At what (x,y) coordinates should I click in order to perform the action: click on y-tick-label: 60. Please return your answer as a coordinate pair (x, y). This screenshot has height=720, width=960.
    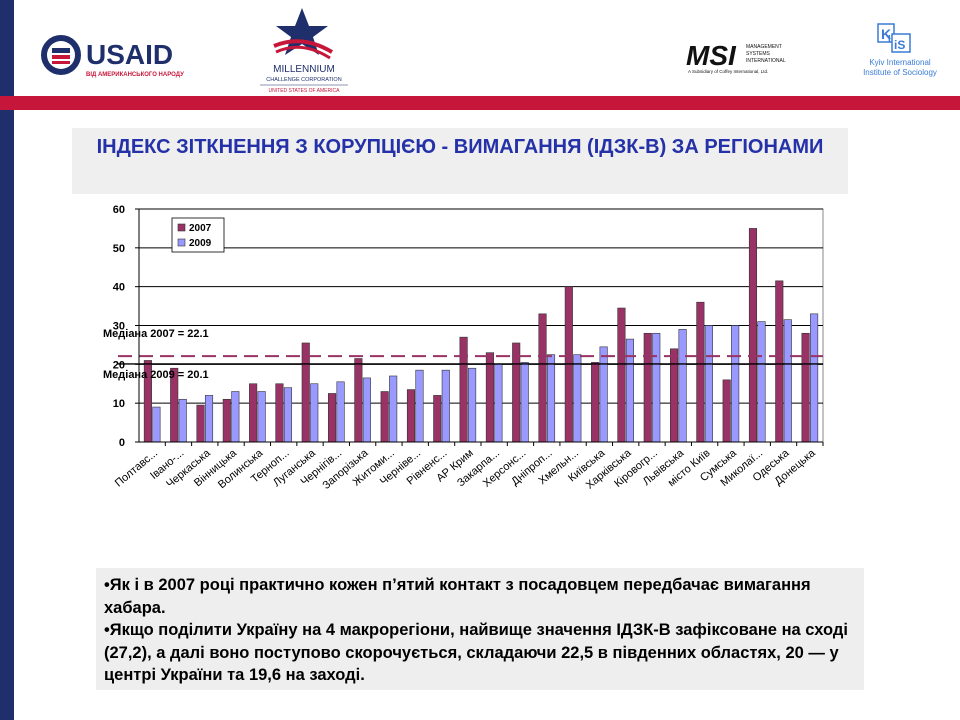
    Looking at the image, I should click on (119, 210).